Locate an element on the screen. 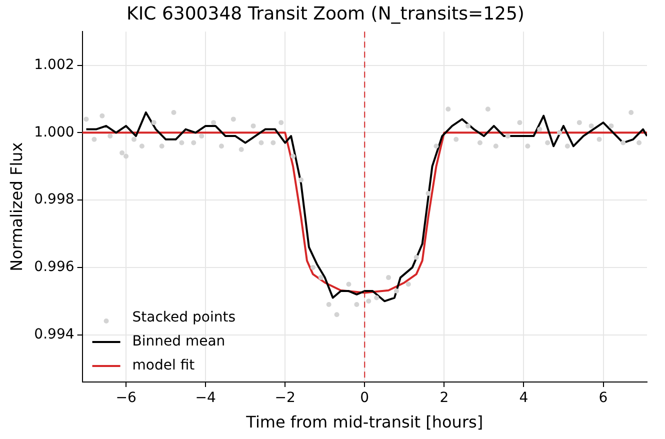  x-tick-label: 4 is located at coordinates (523, 398).